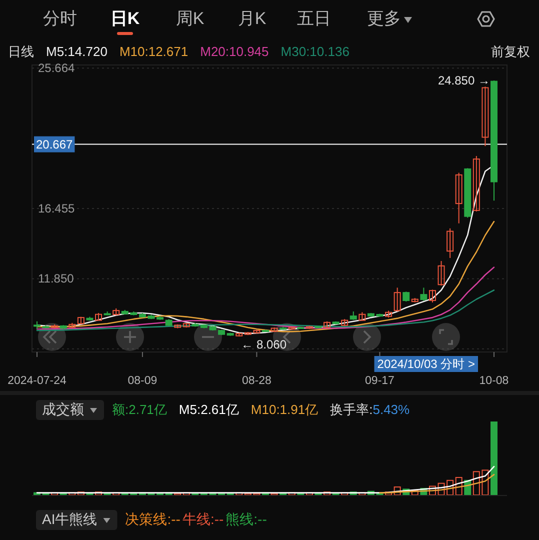 Image resolution: width=539 pixels, height=540 pixels. I want to click on text: 五日, so click(314, 18).